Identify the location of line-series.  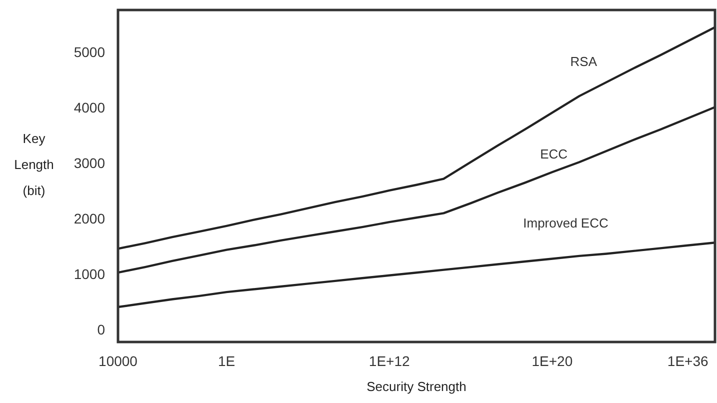
(416, 275).